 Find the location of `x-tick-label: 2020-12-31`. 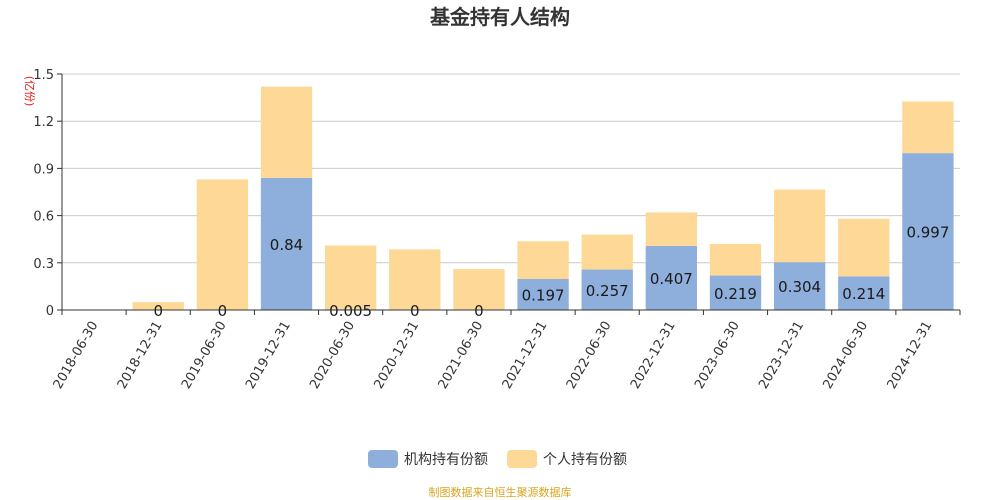

x-tick-label: 2020-12-31 is located at coordinates (396, 355).